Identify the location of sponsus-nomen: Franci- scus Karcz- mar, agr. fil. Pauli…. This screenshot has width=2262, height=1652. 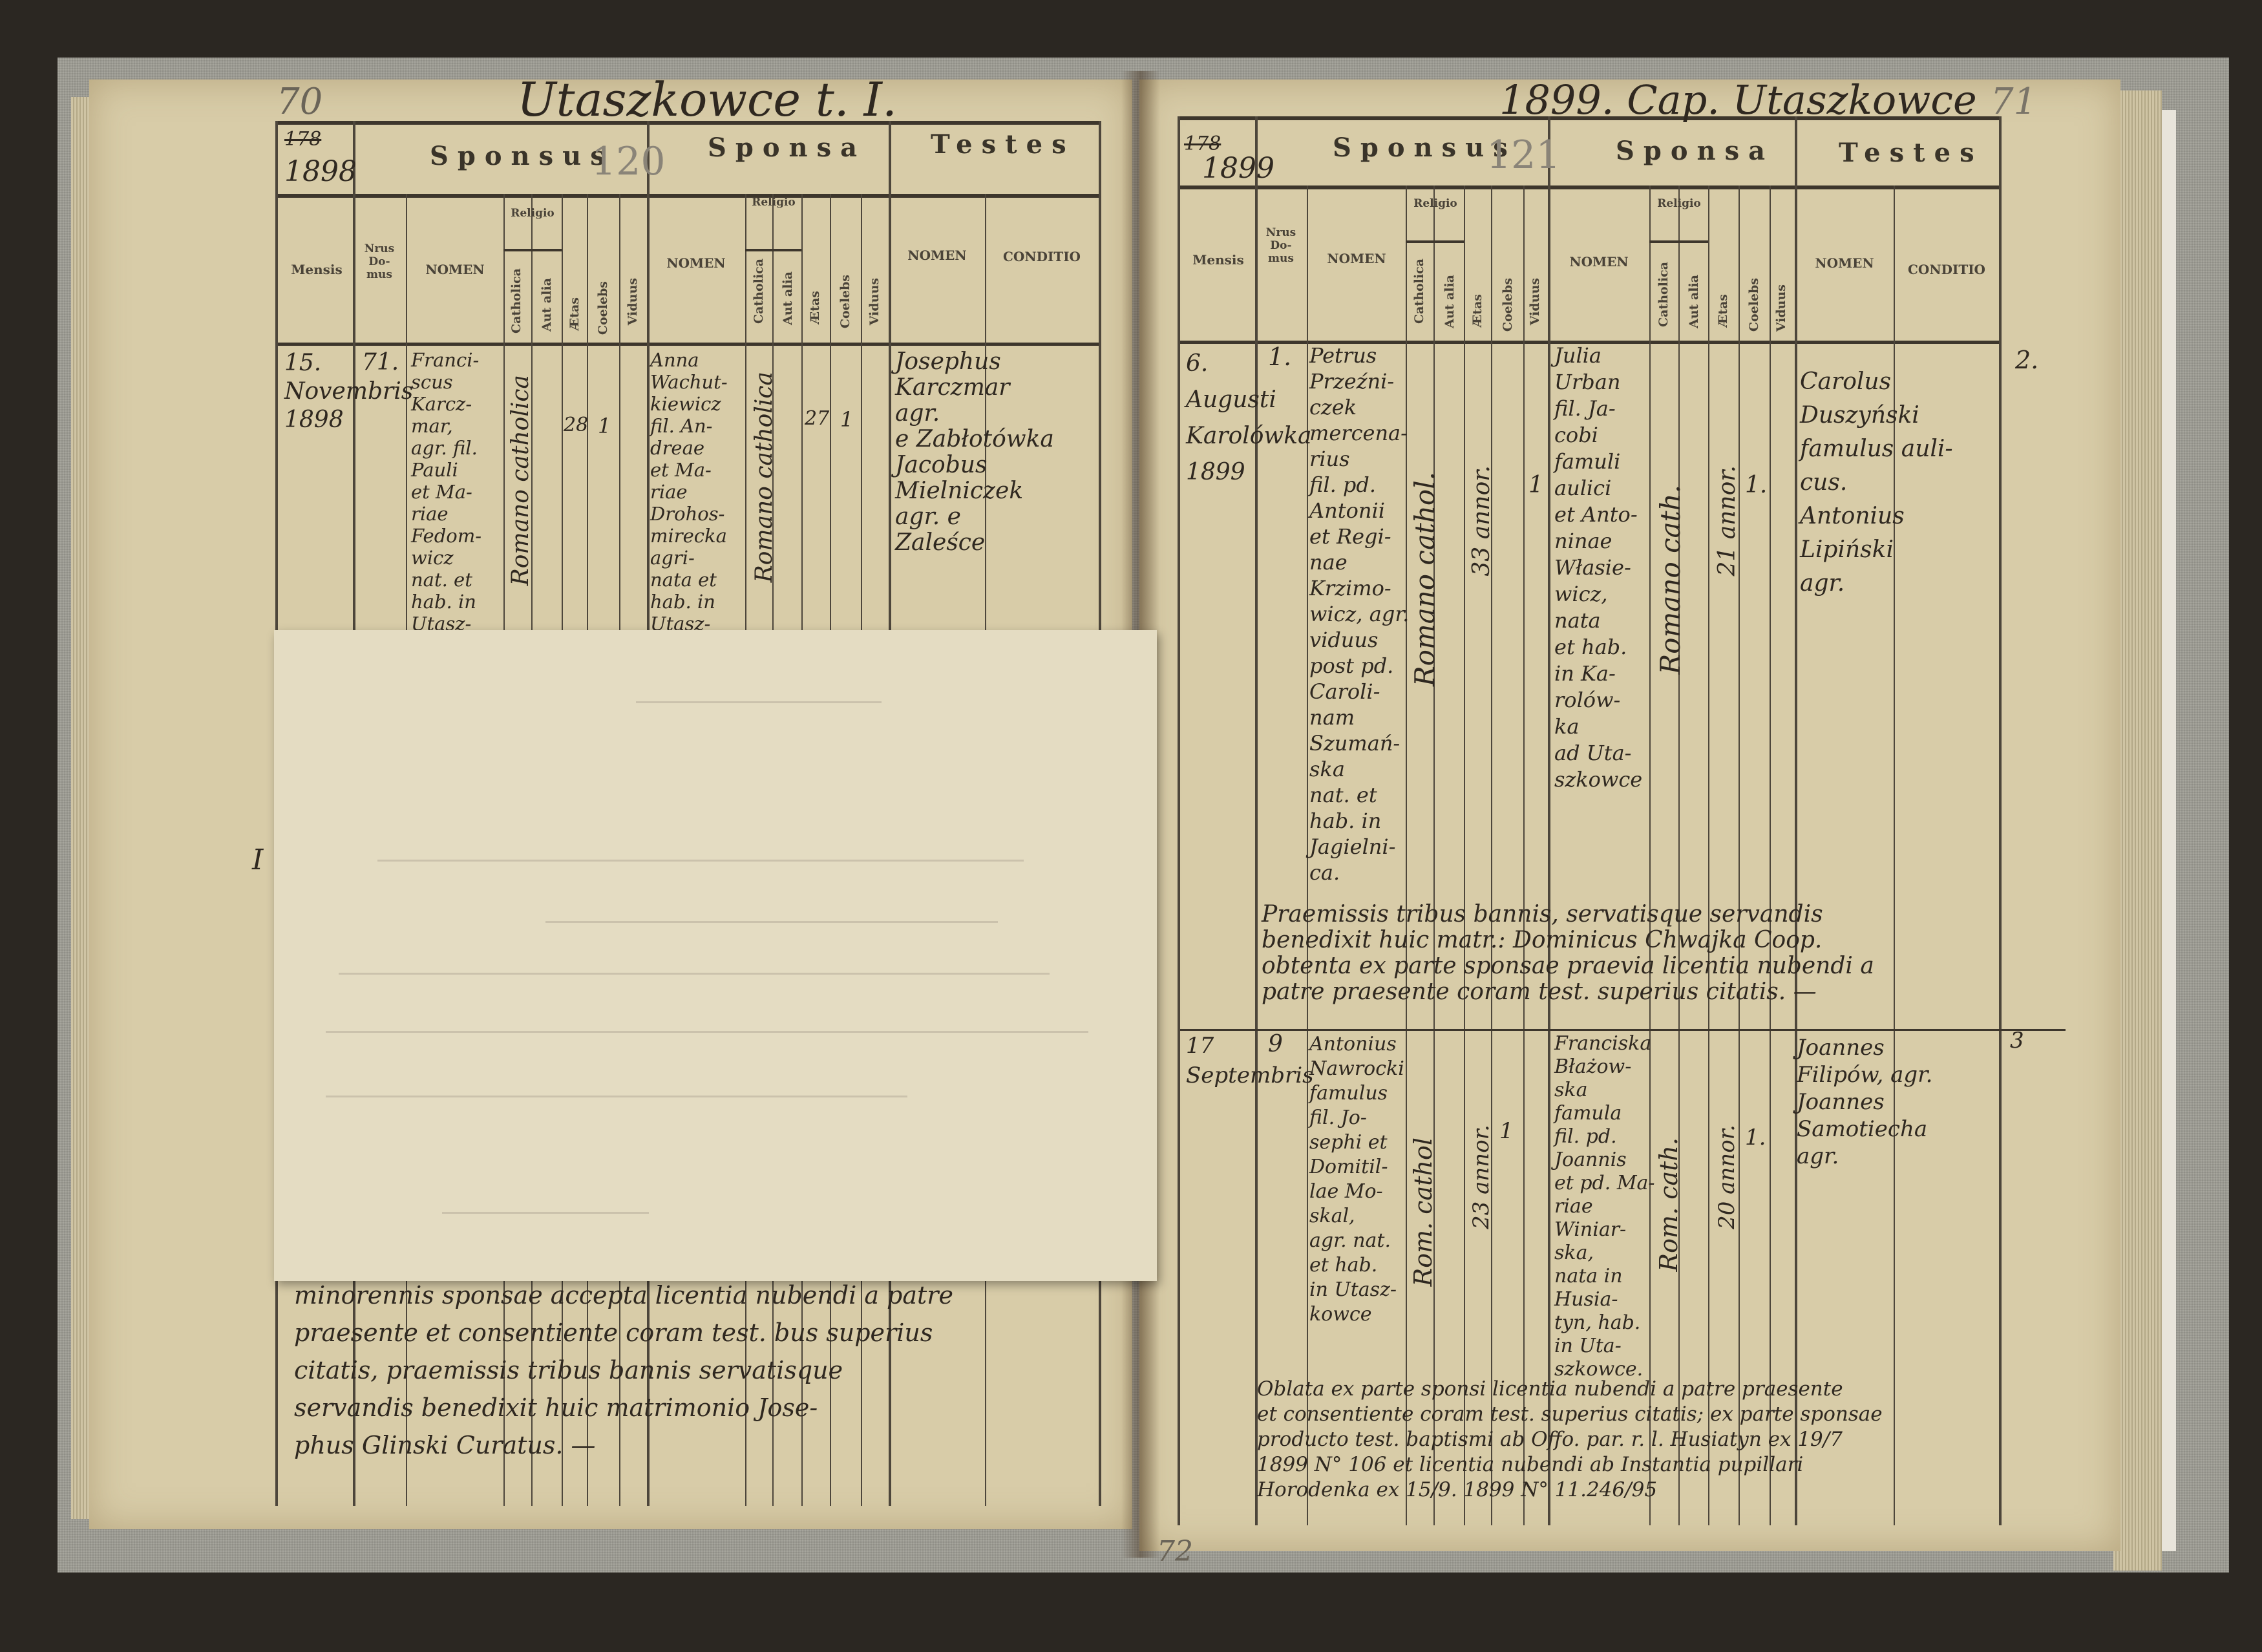
(446, 492).